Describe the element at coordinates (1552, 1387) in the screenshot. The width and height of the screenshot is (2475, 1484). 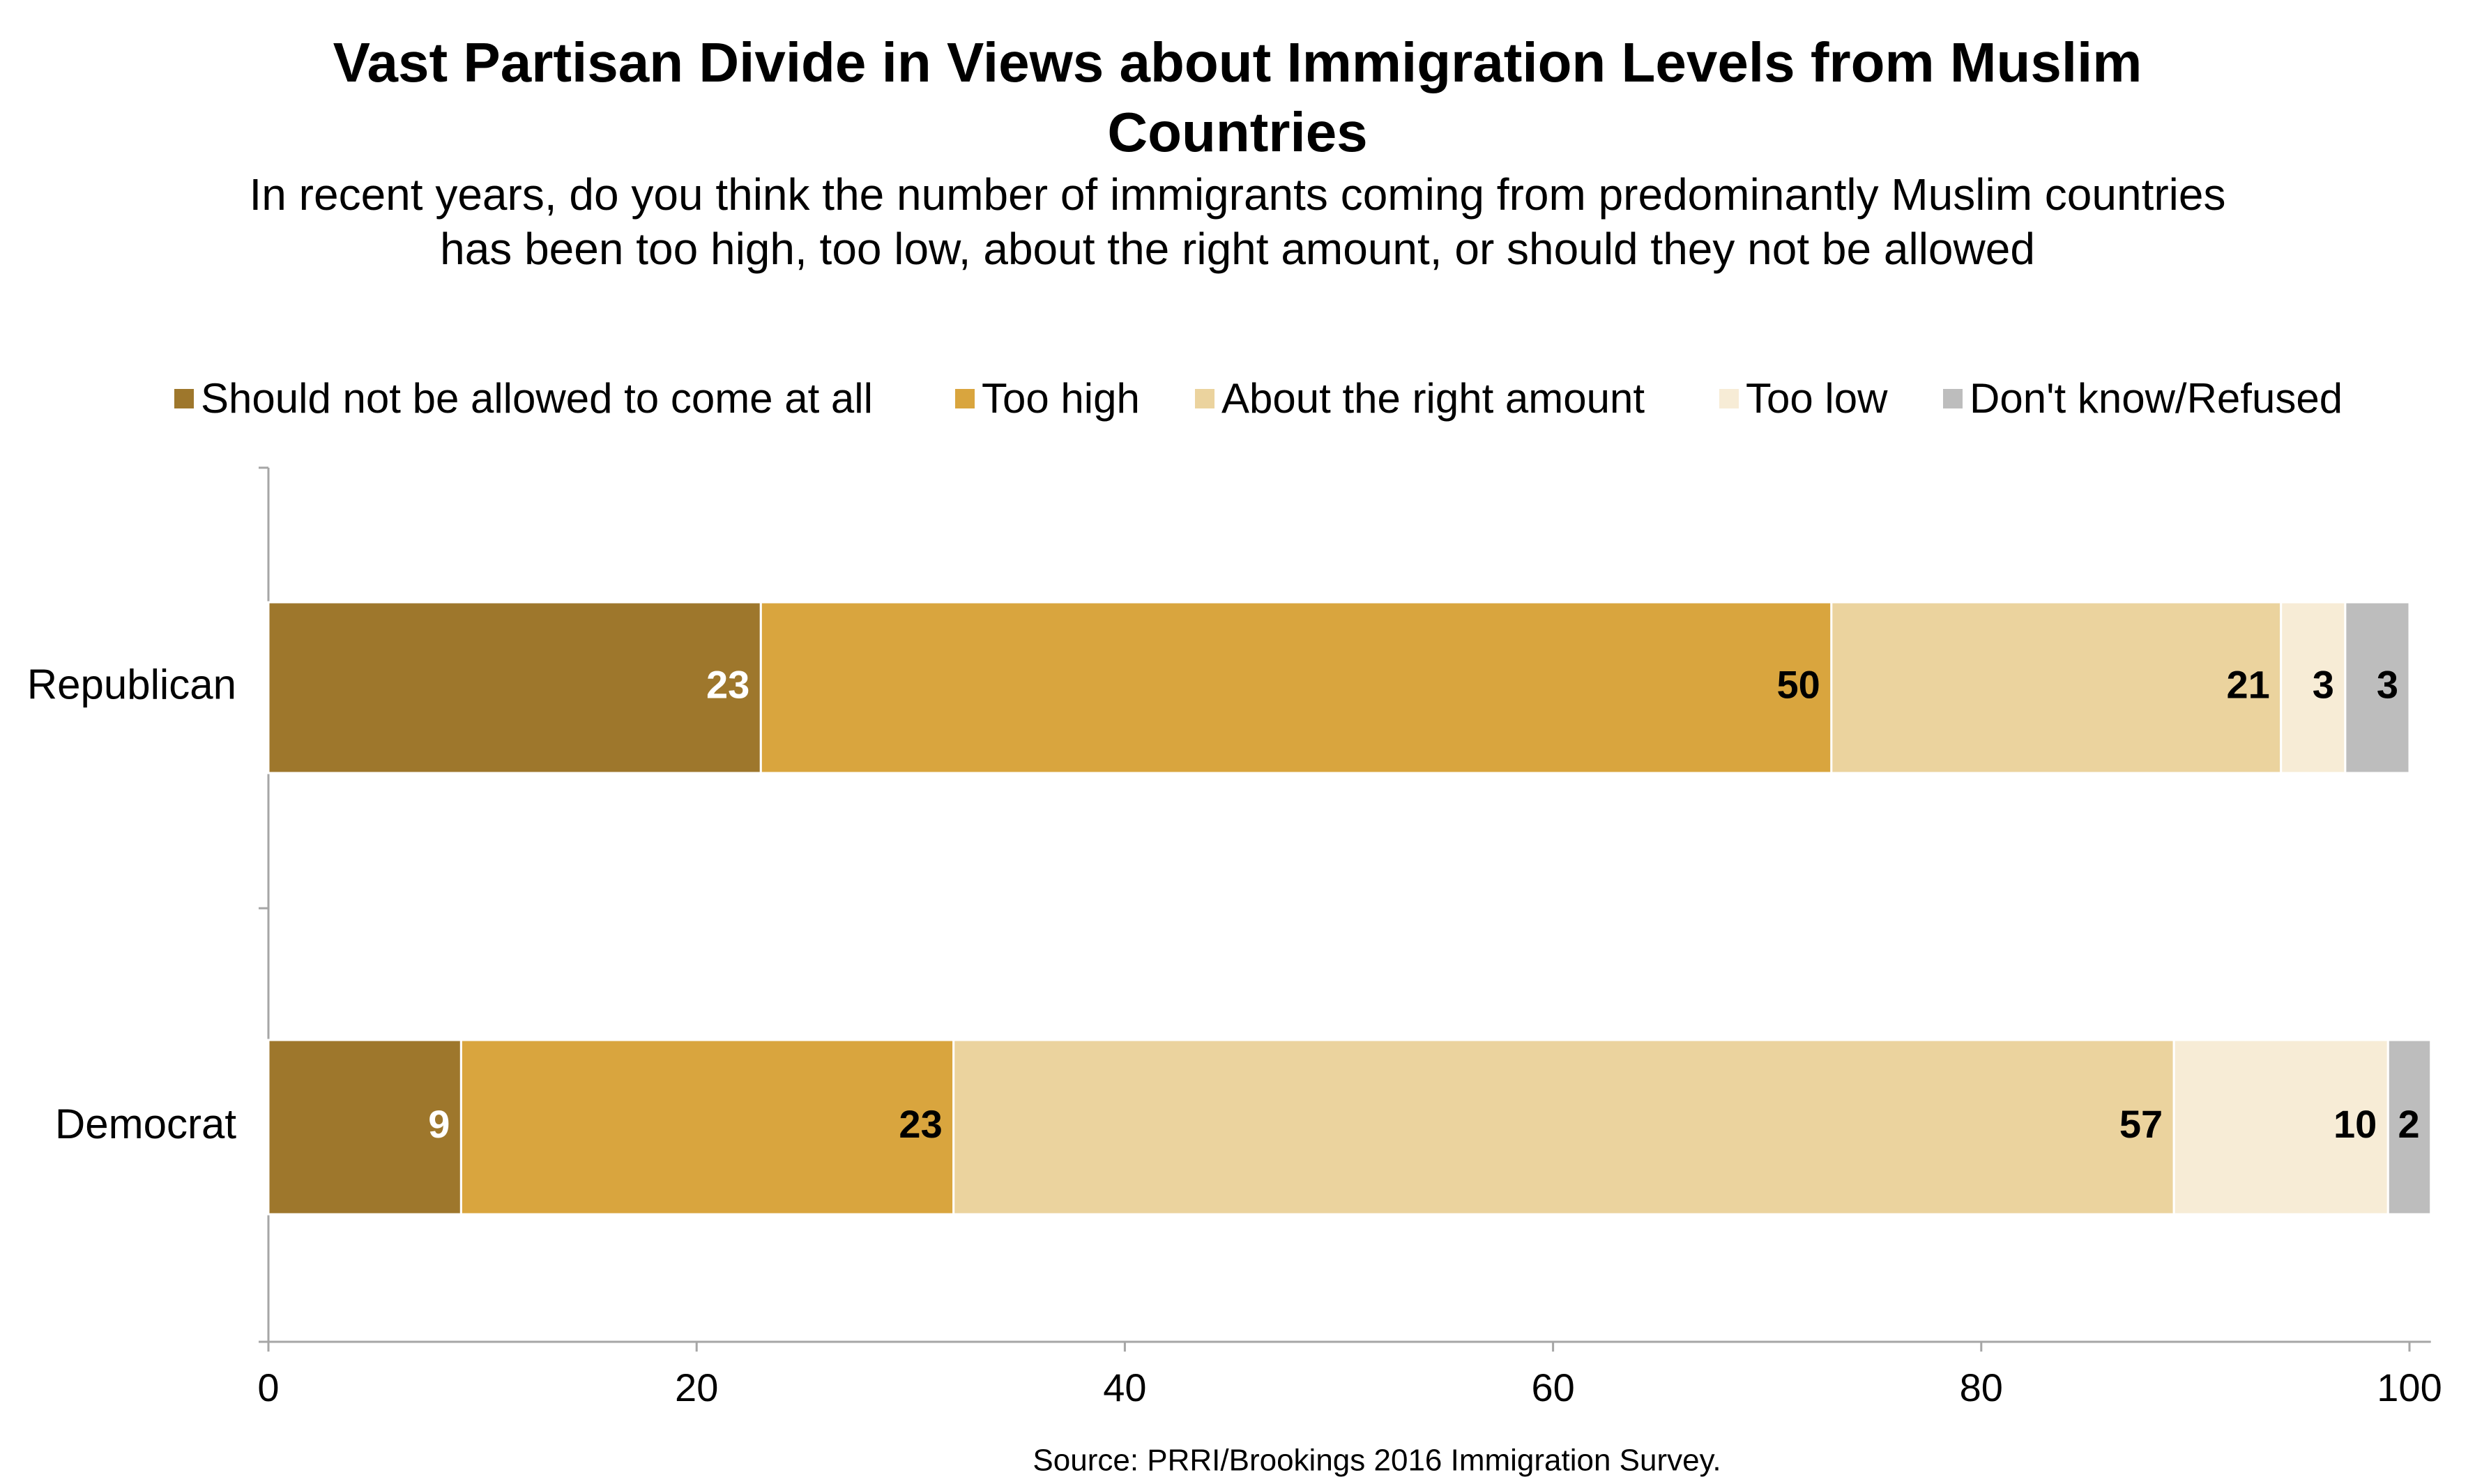
I see `x-tick-label: 60` at that location.